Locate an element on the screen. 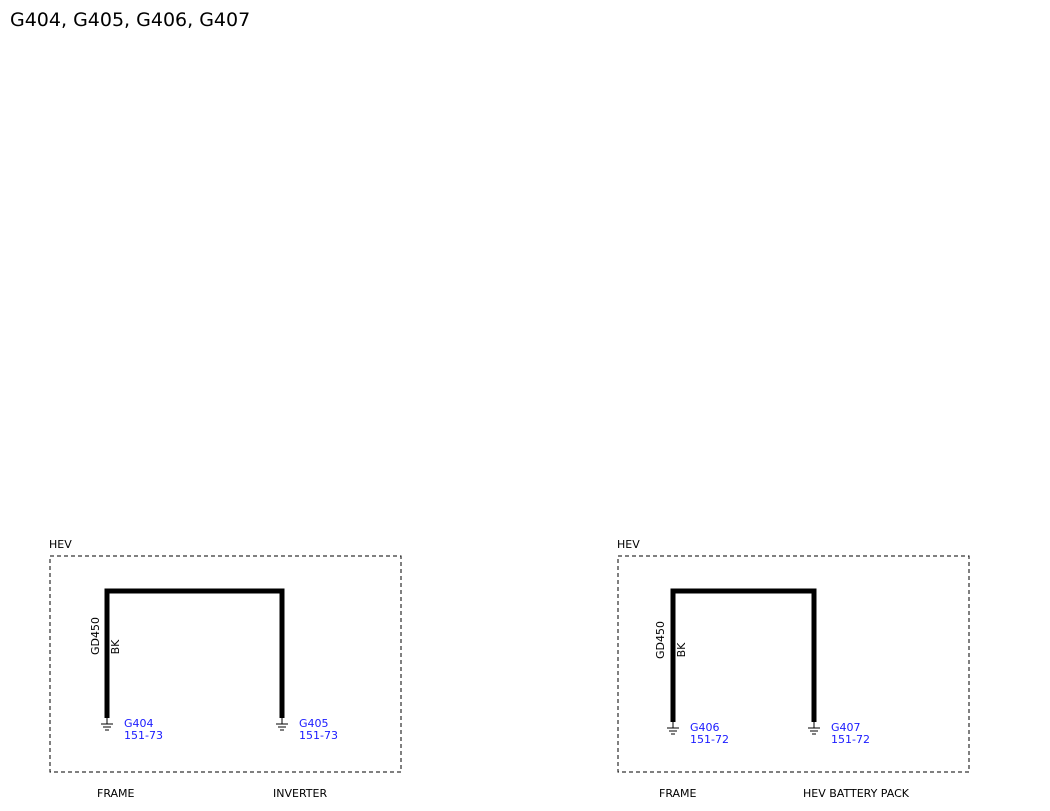  ground-name: G407 is located at coordinates (846, 727).